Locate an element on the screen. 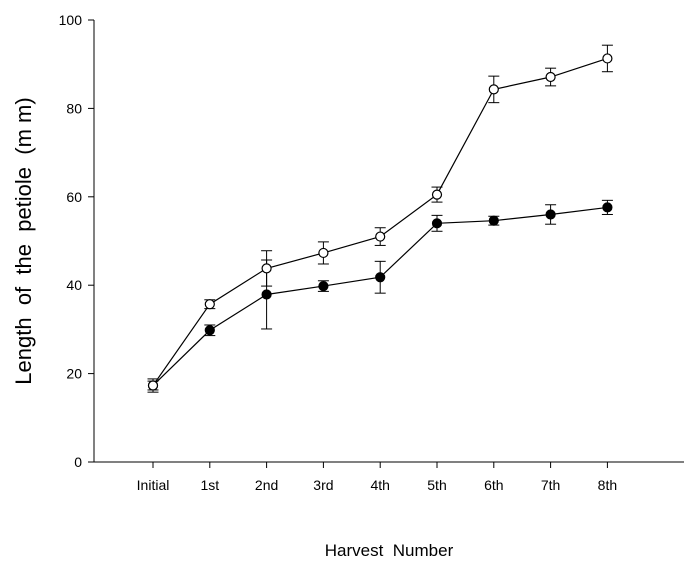  x-tick-label: 7th is located at coordinates (550, 485).